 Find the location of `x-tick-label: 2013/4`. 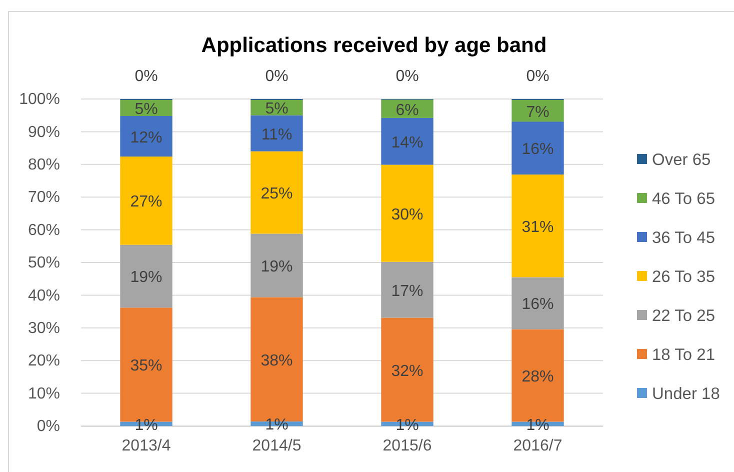

x-tick-label: 2013/4 is located at coordinates (146, 445).